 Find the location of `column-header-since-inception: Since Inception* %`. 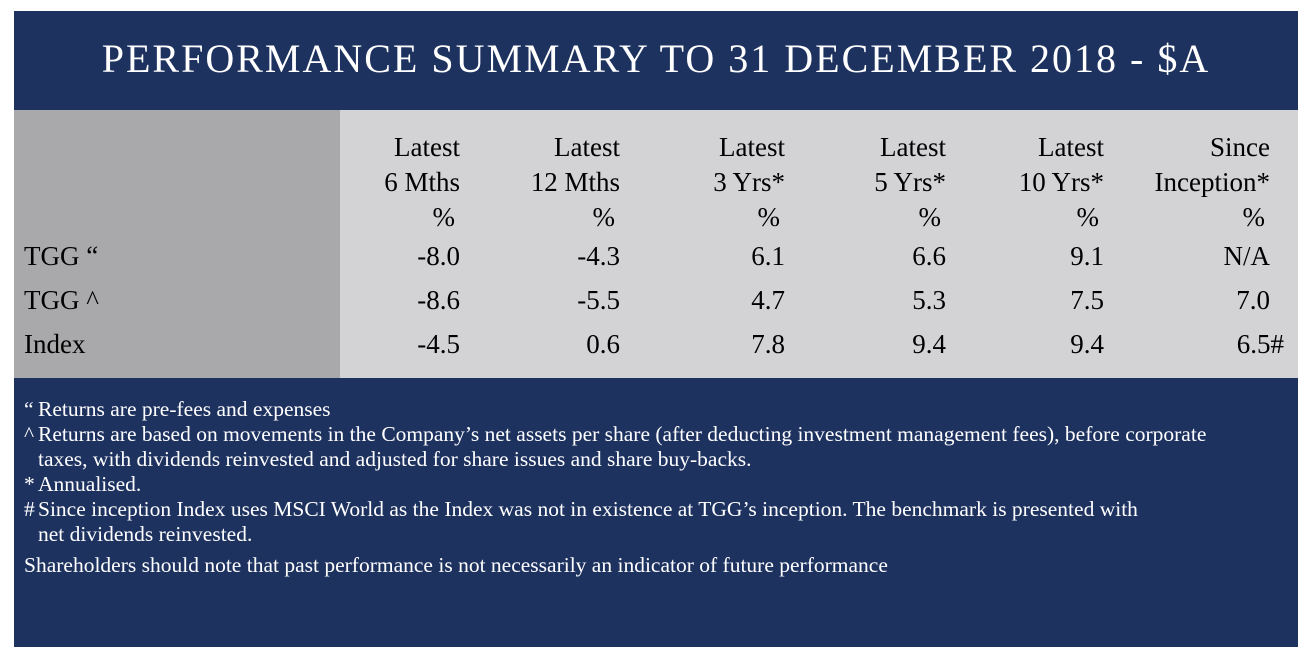

column-header-since-inception: Since Inception* % is located at coordinates (1192, 182).